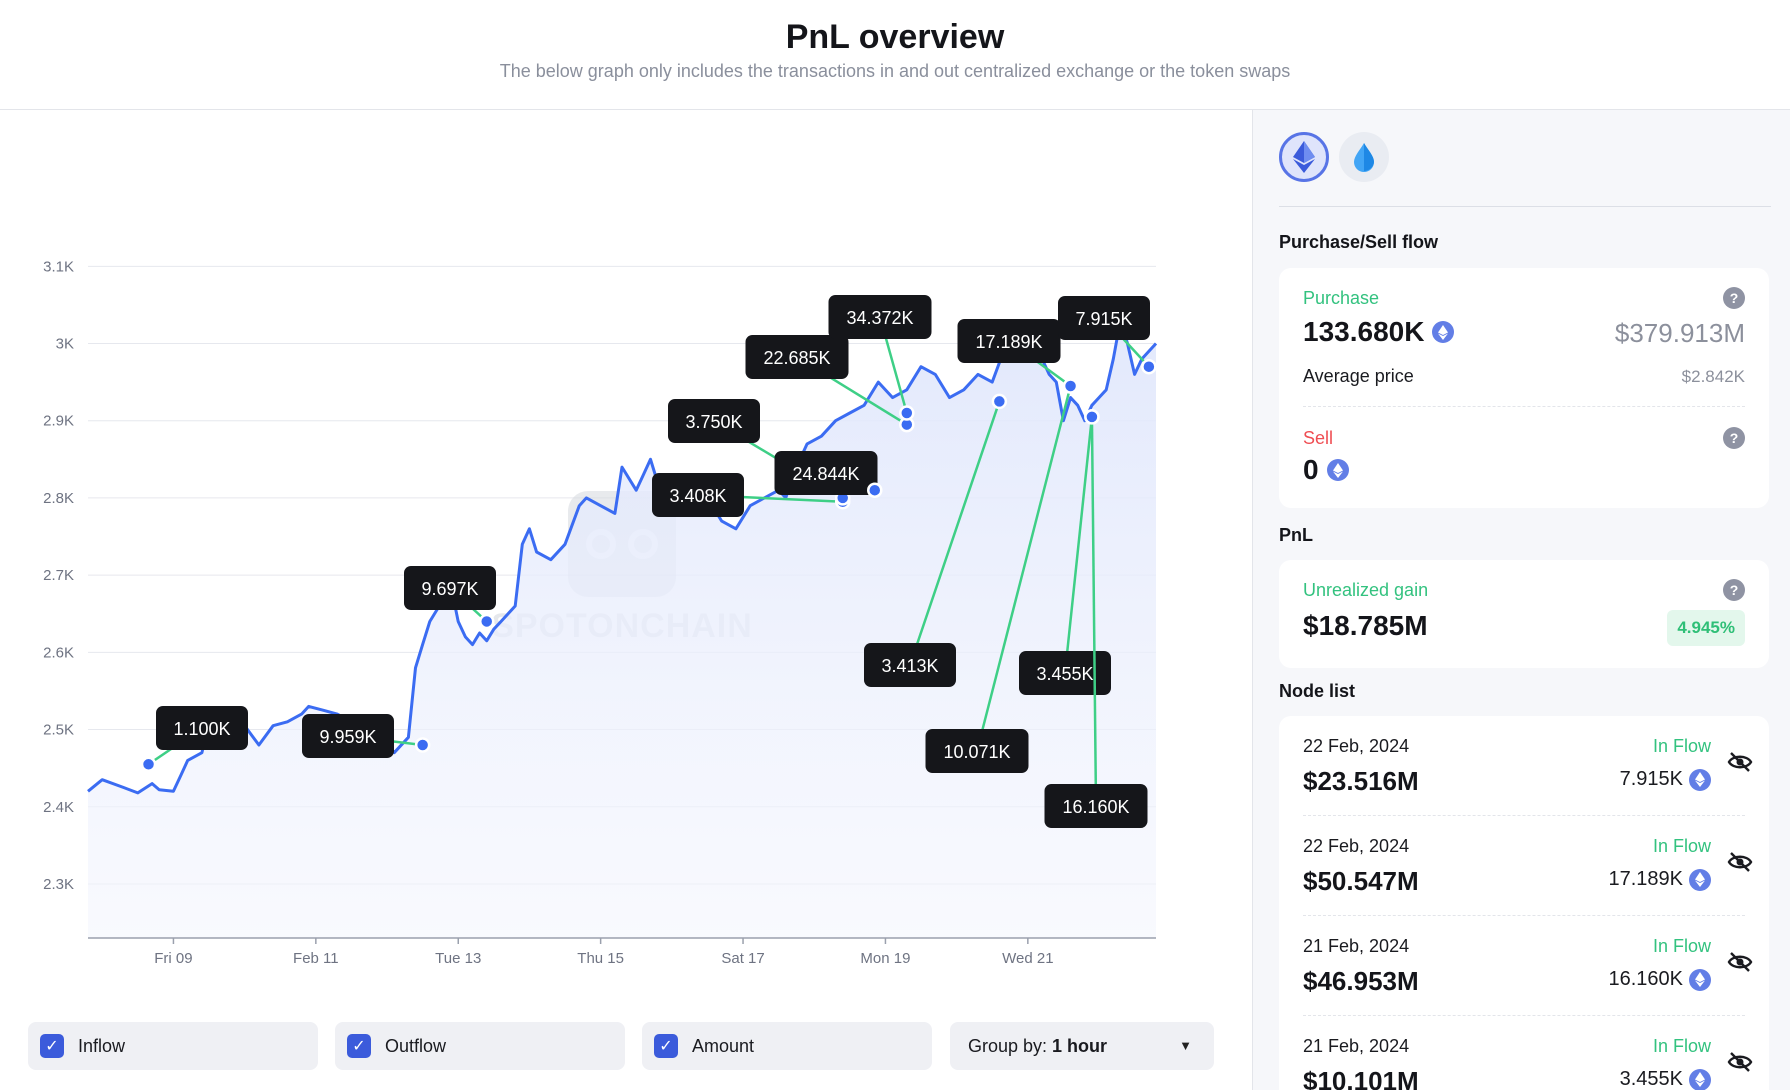 This screenshot has width=1790, height=1090. I want to click on annotation-label: 3.408K, so click(697, 496).